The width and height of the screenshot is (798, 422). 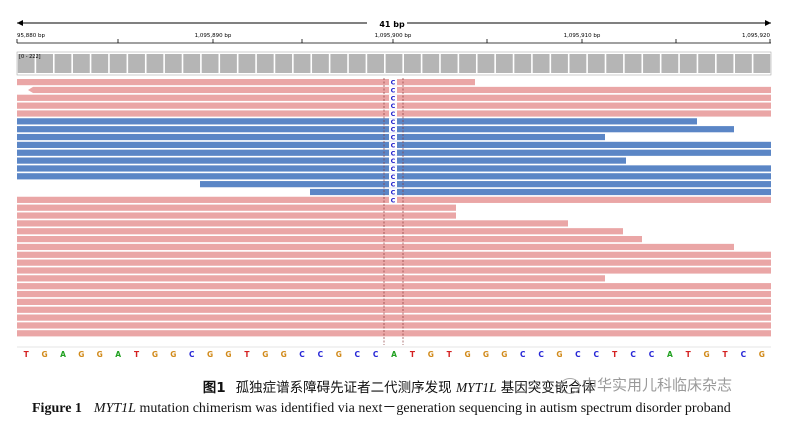 I want to click on span-indicator: 41 bp, so click(x=394, y=24).